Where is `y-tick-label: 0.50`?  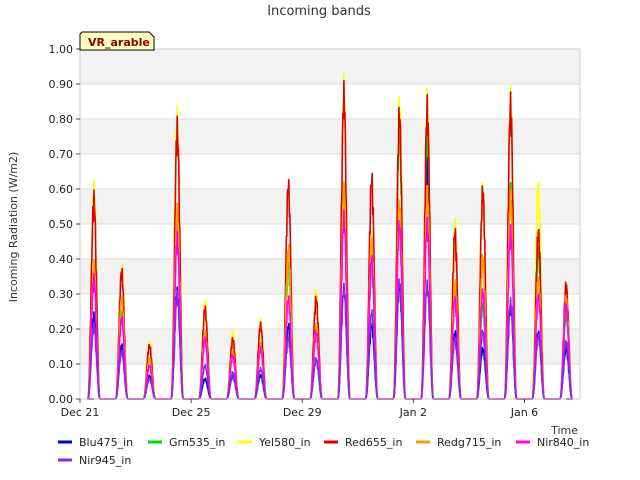 y-tick-label: 0.50 is located at coordinates (61, 224).